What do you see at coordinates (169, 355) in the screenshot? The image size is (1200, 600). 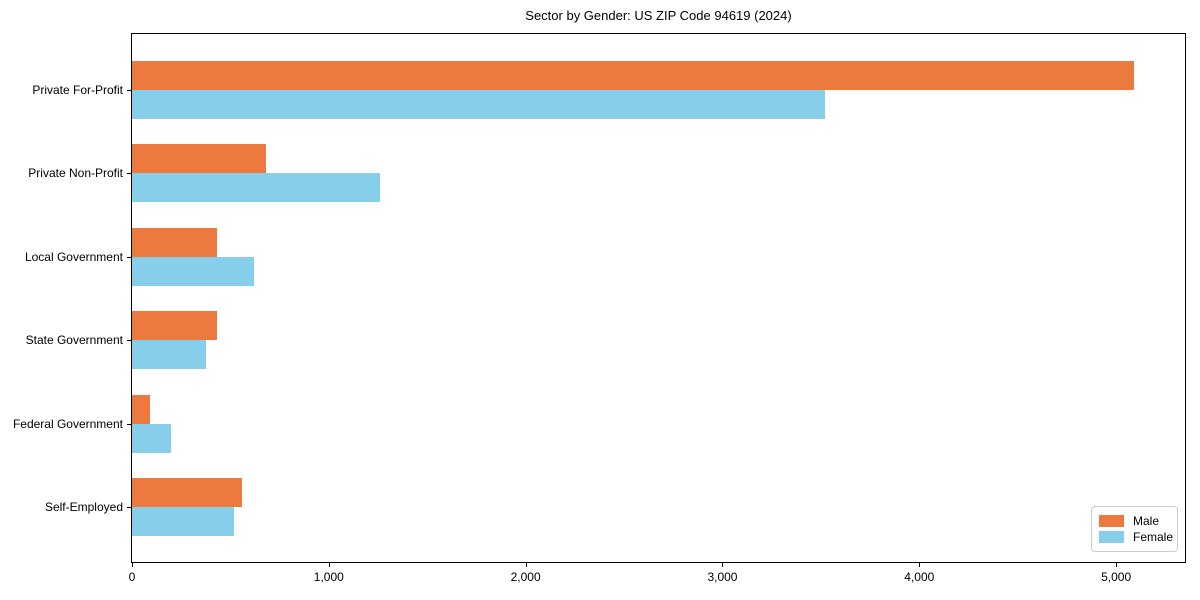 I see `bar-female-state-government` at bounding box center [169, 355].